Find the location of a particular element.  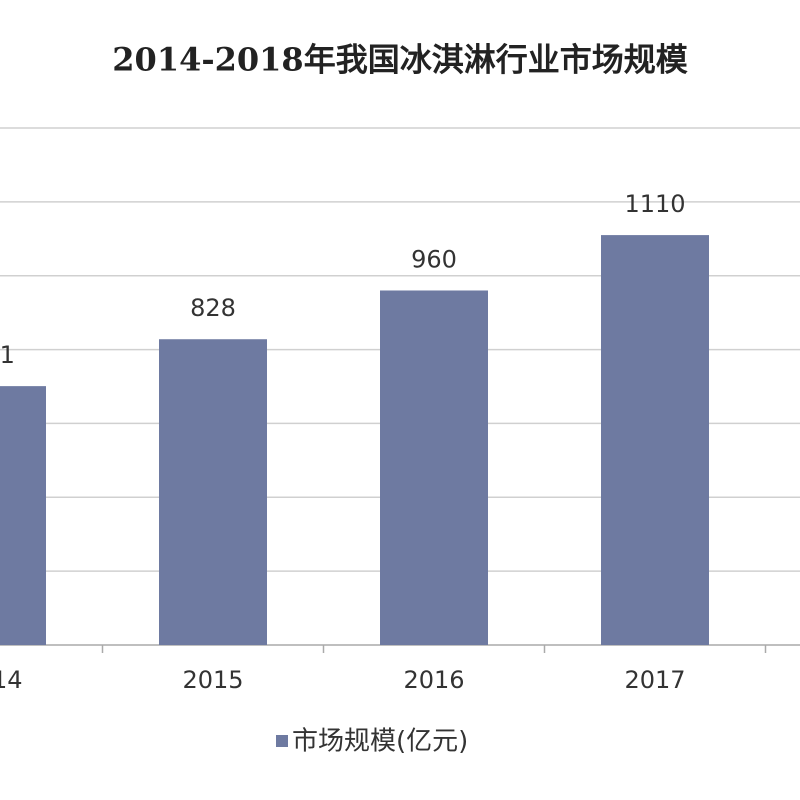

value-label: 701 is located at coordinates (7, 355).